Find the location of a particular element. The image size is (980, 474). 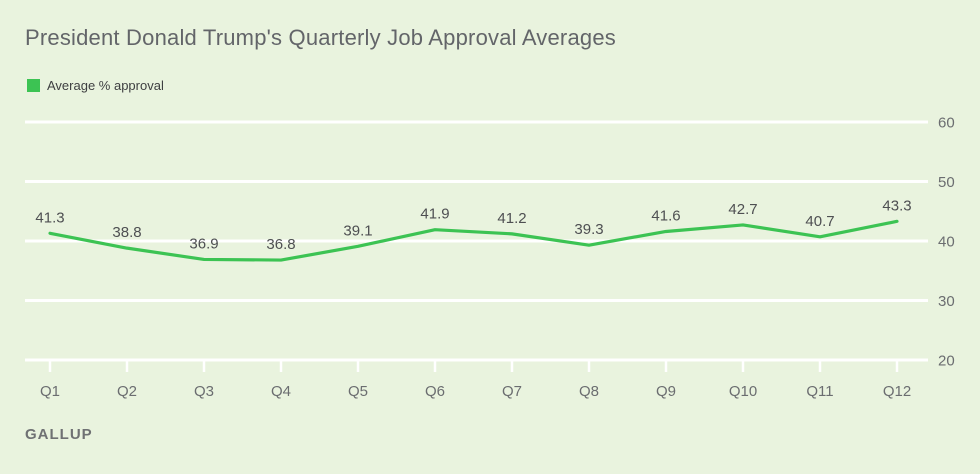

data-label-q12: 43.3 is located at coordinates (896, 205).